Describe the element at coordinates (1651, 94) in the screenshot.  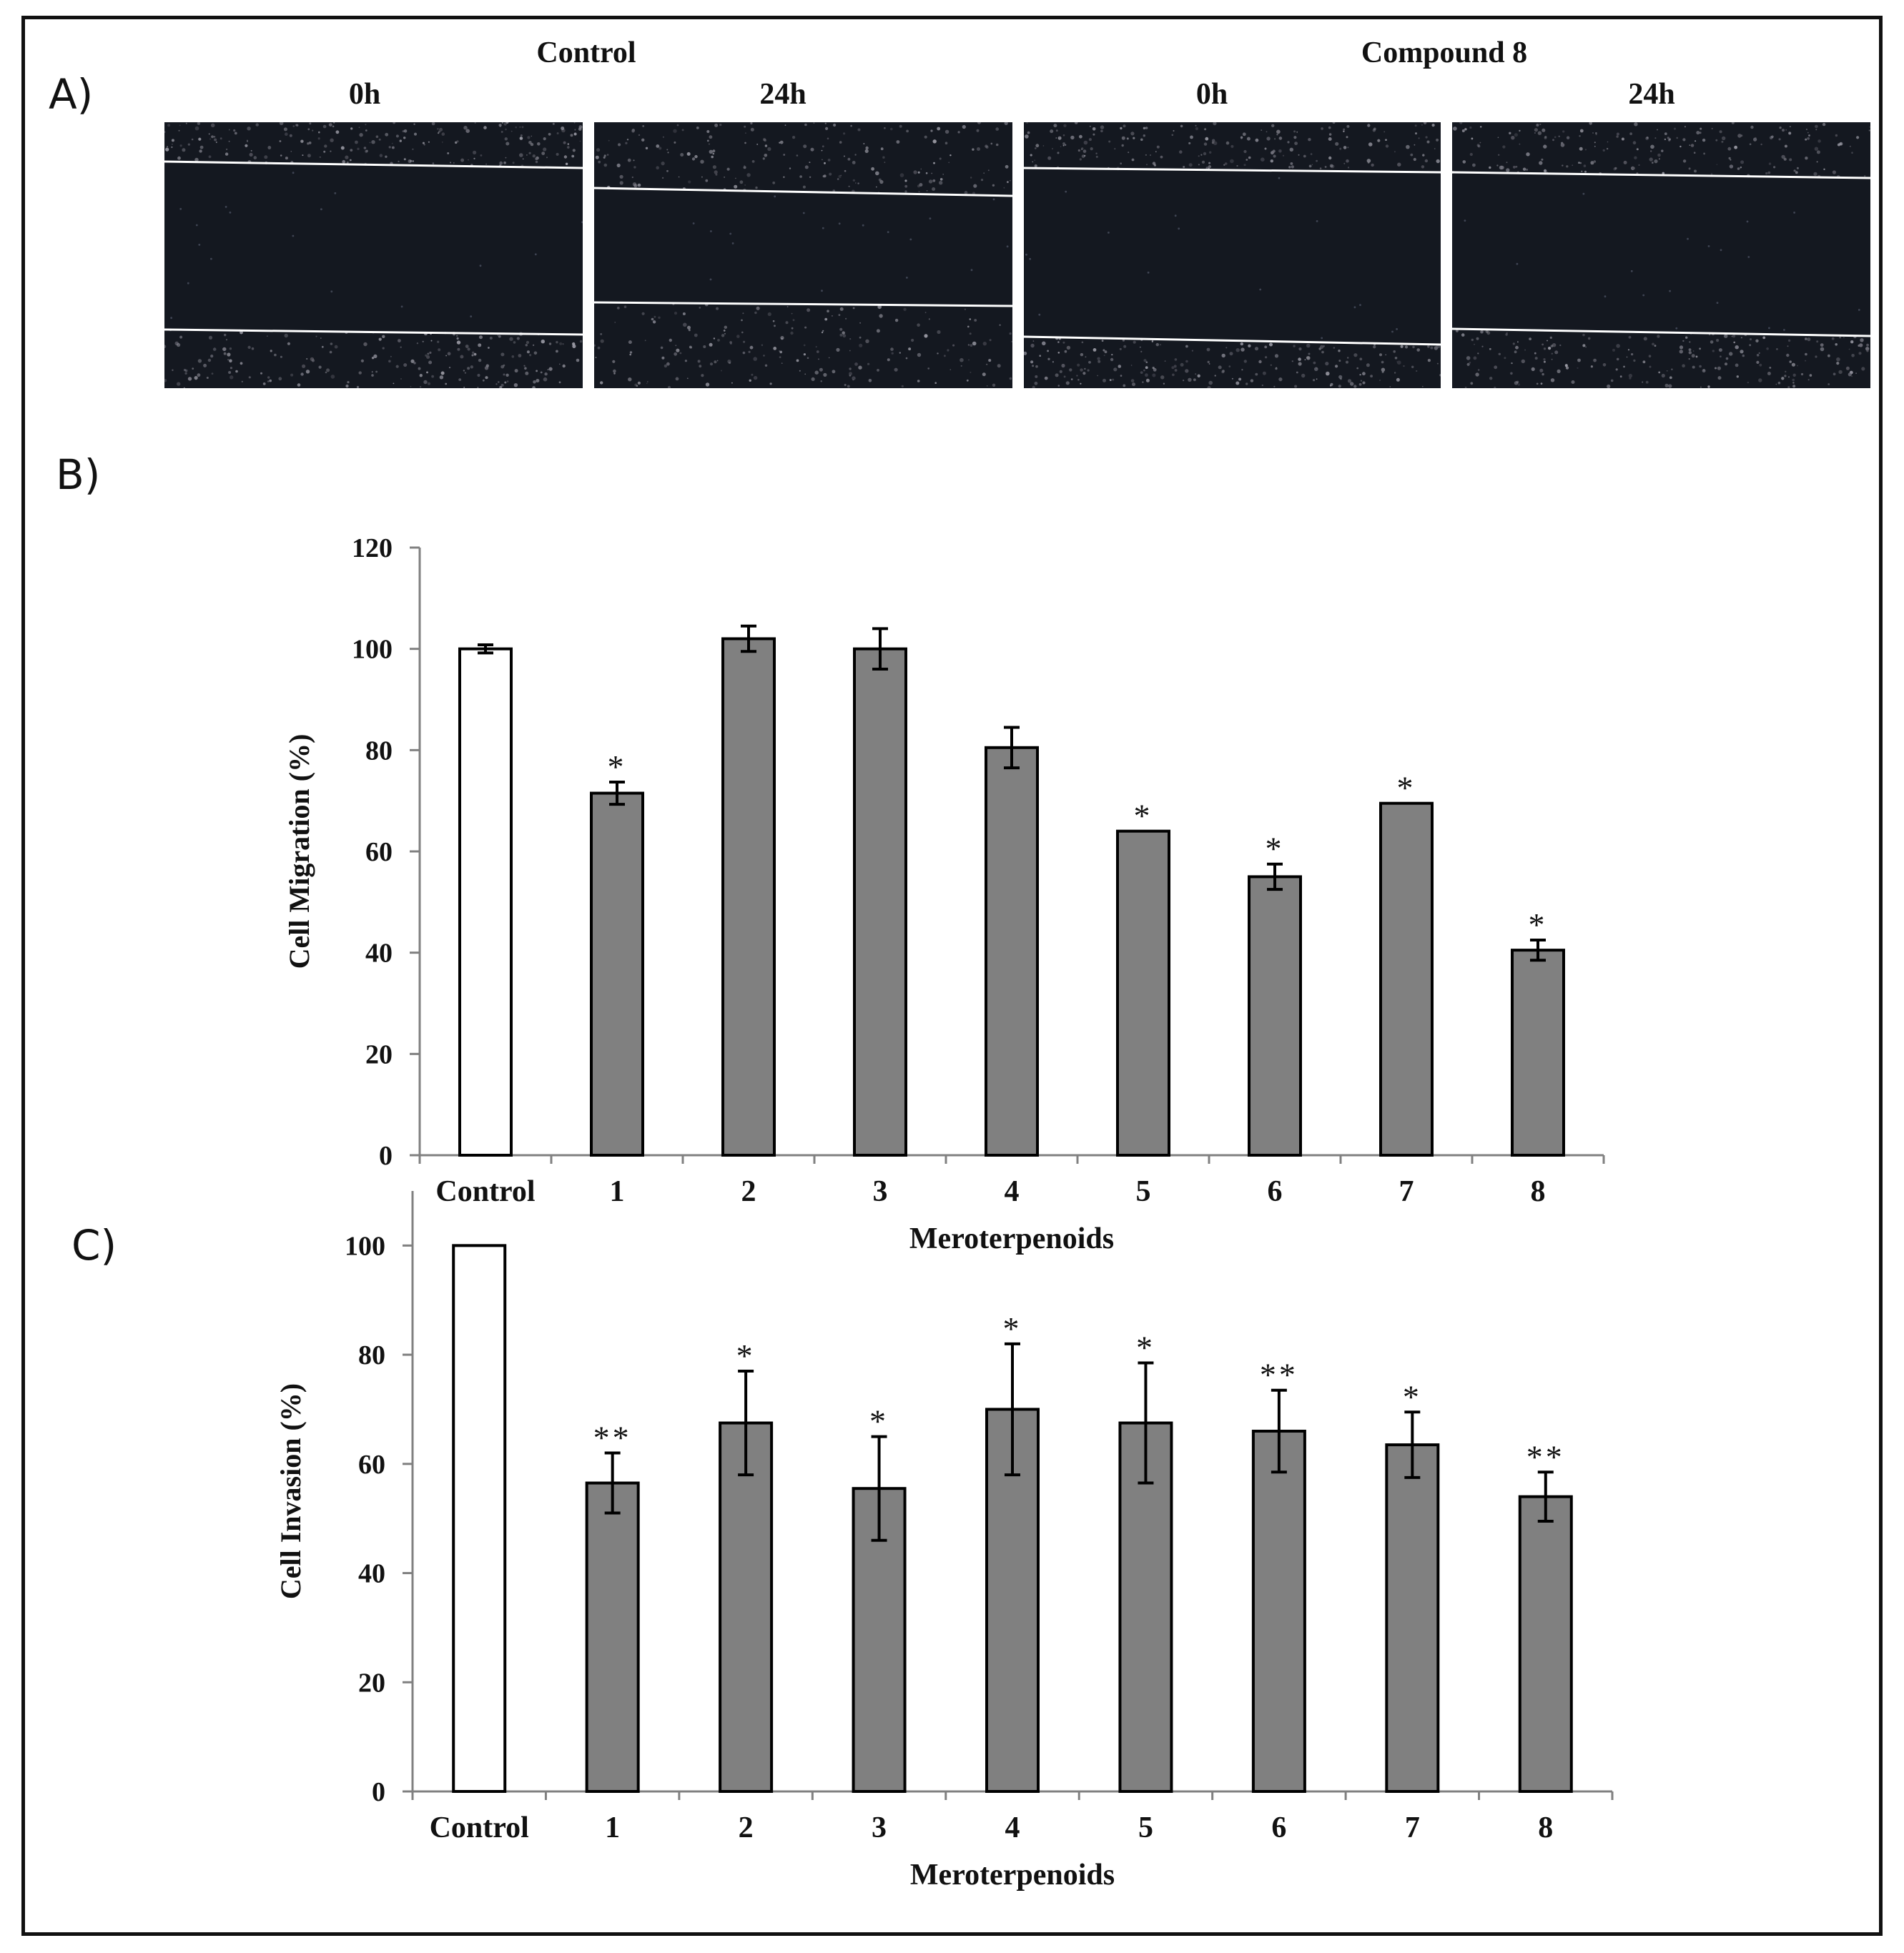
I see `time-label-compound-24h: 24h` at that location.